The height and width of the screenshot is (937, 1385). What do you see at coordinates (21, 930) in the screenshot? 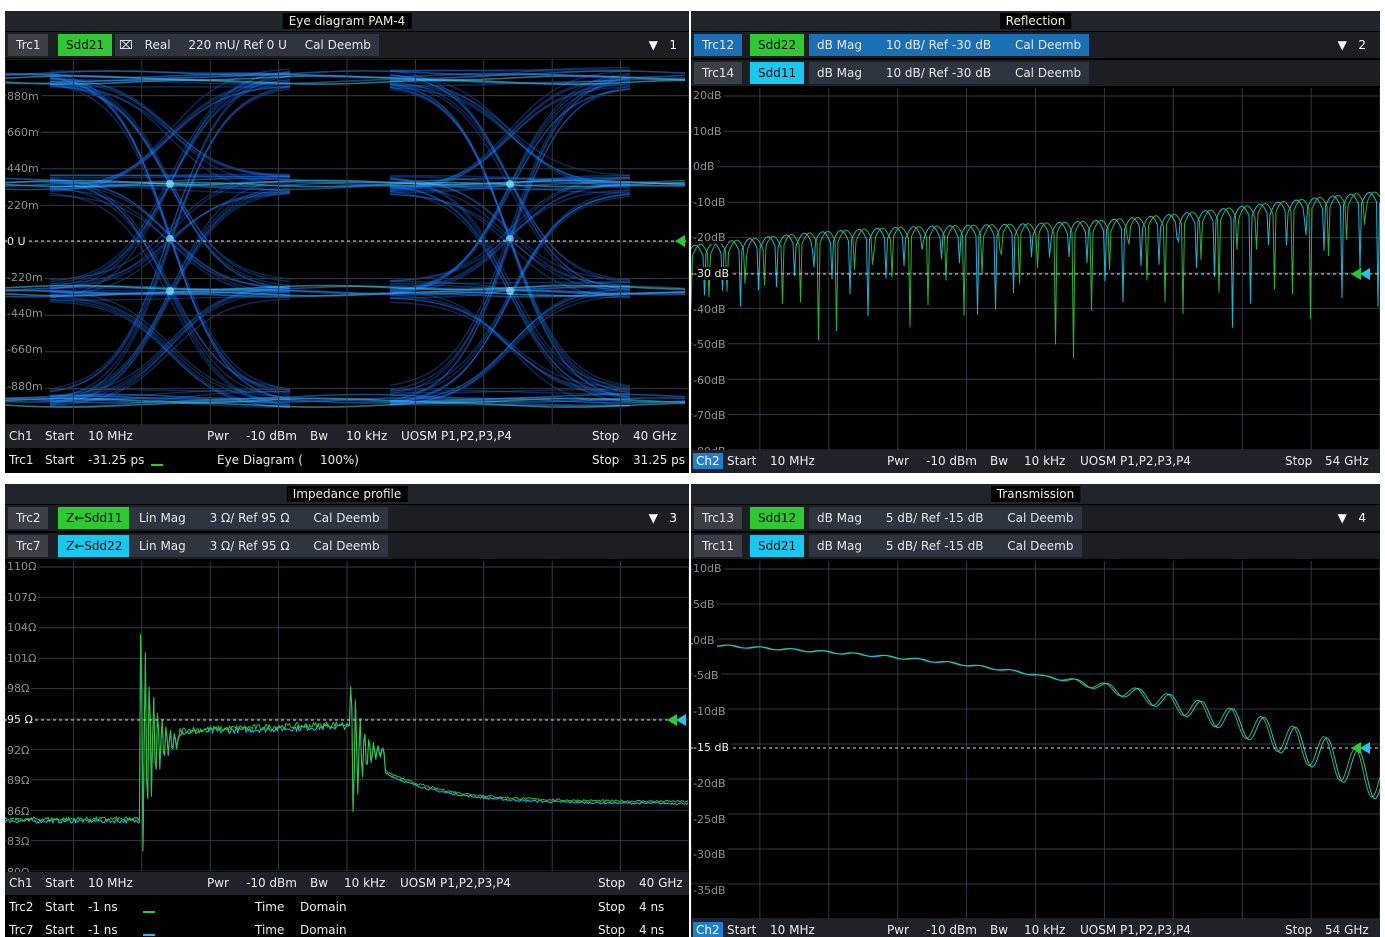
I see `trace-label: Trc7` at bounding box center [21, 930].